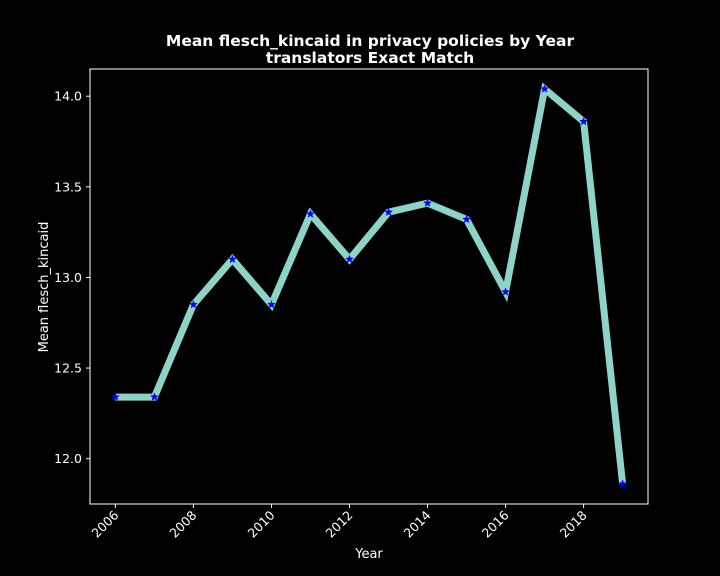  I want to click on x-tick-label: 2008, so click(182, 523).